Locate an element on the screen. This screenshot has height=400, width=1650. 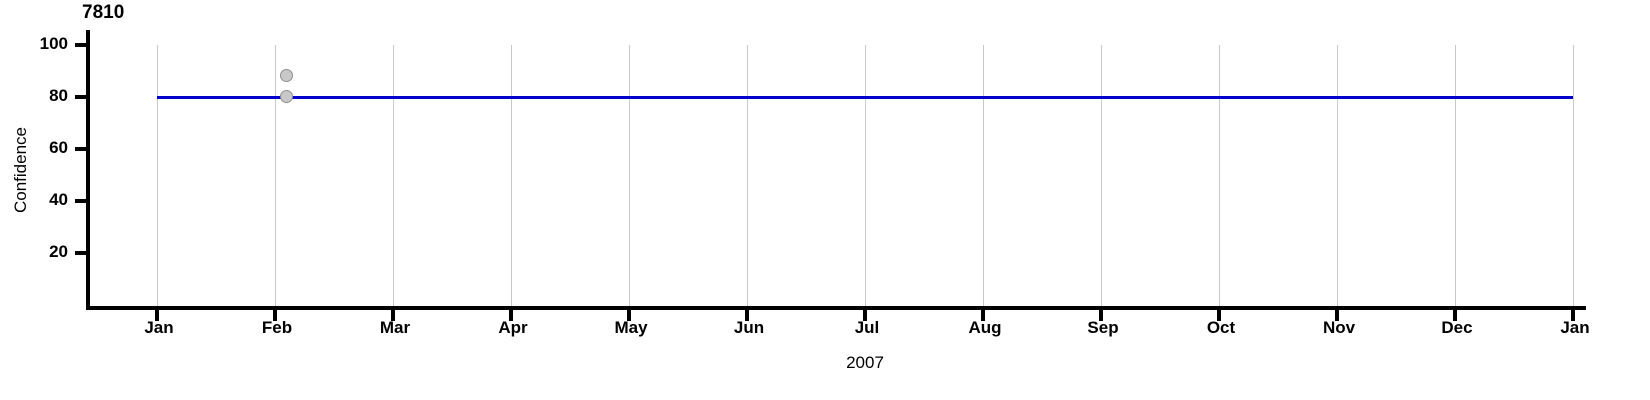
y-tick-label-80: 80 is located at coordinates (58, 95).